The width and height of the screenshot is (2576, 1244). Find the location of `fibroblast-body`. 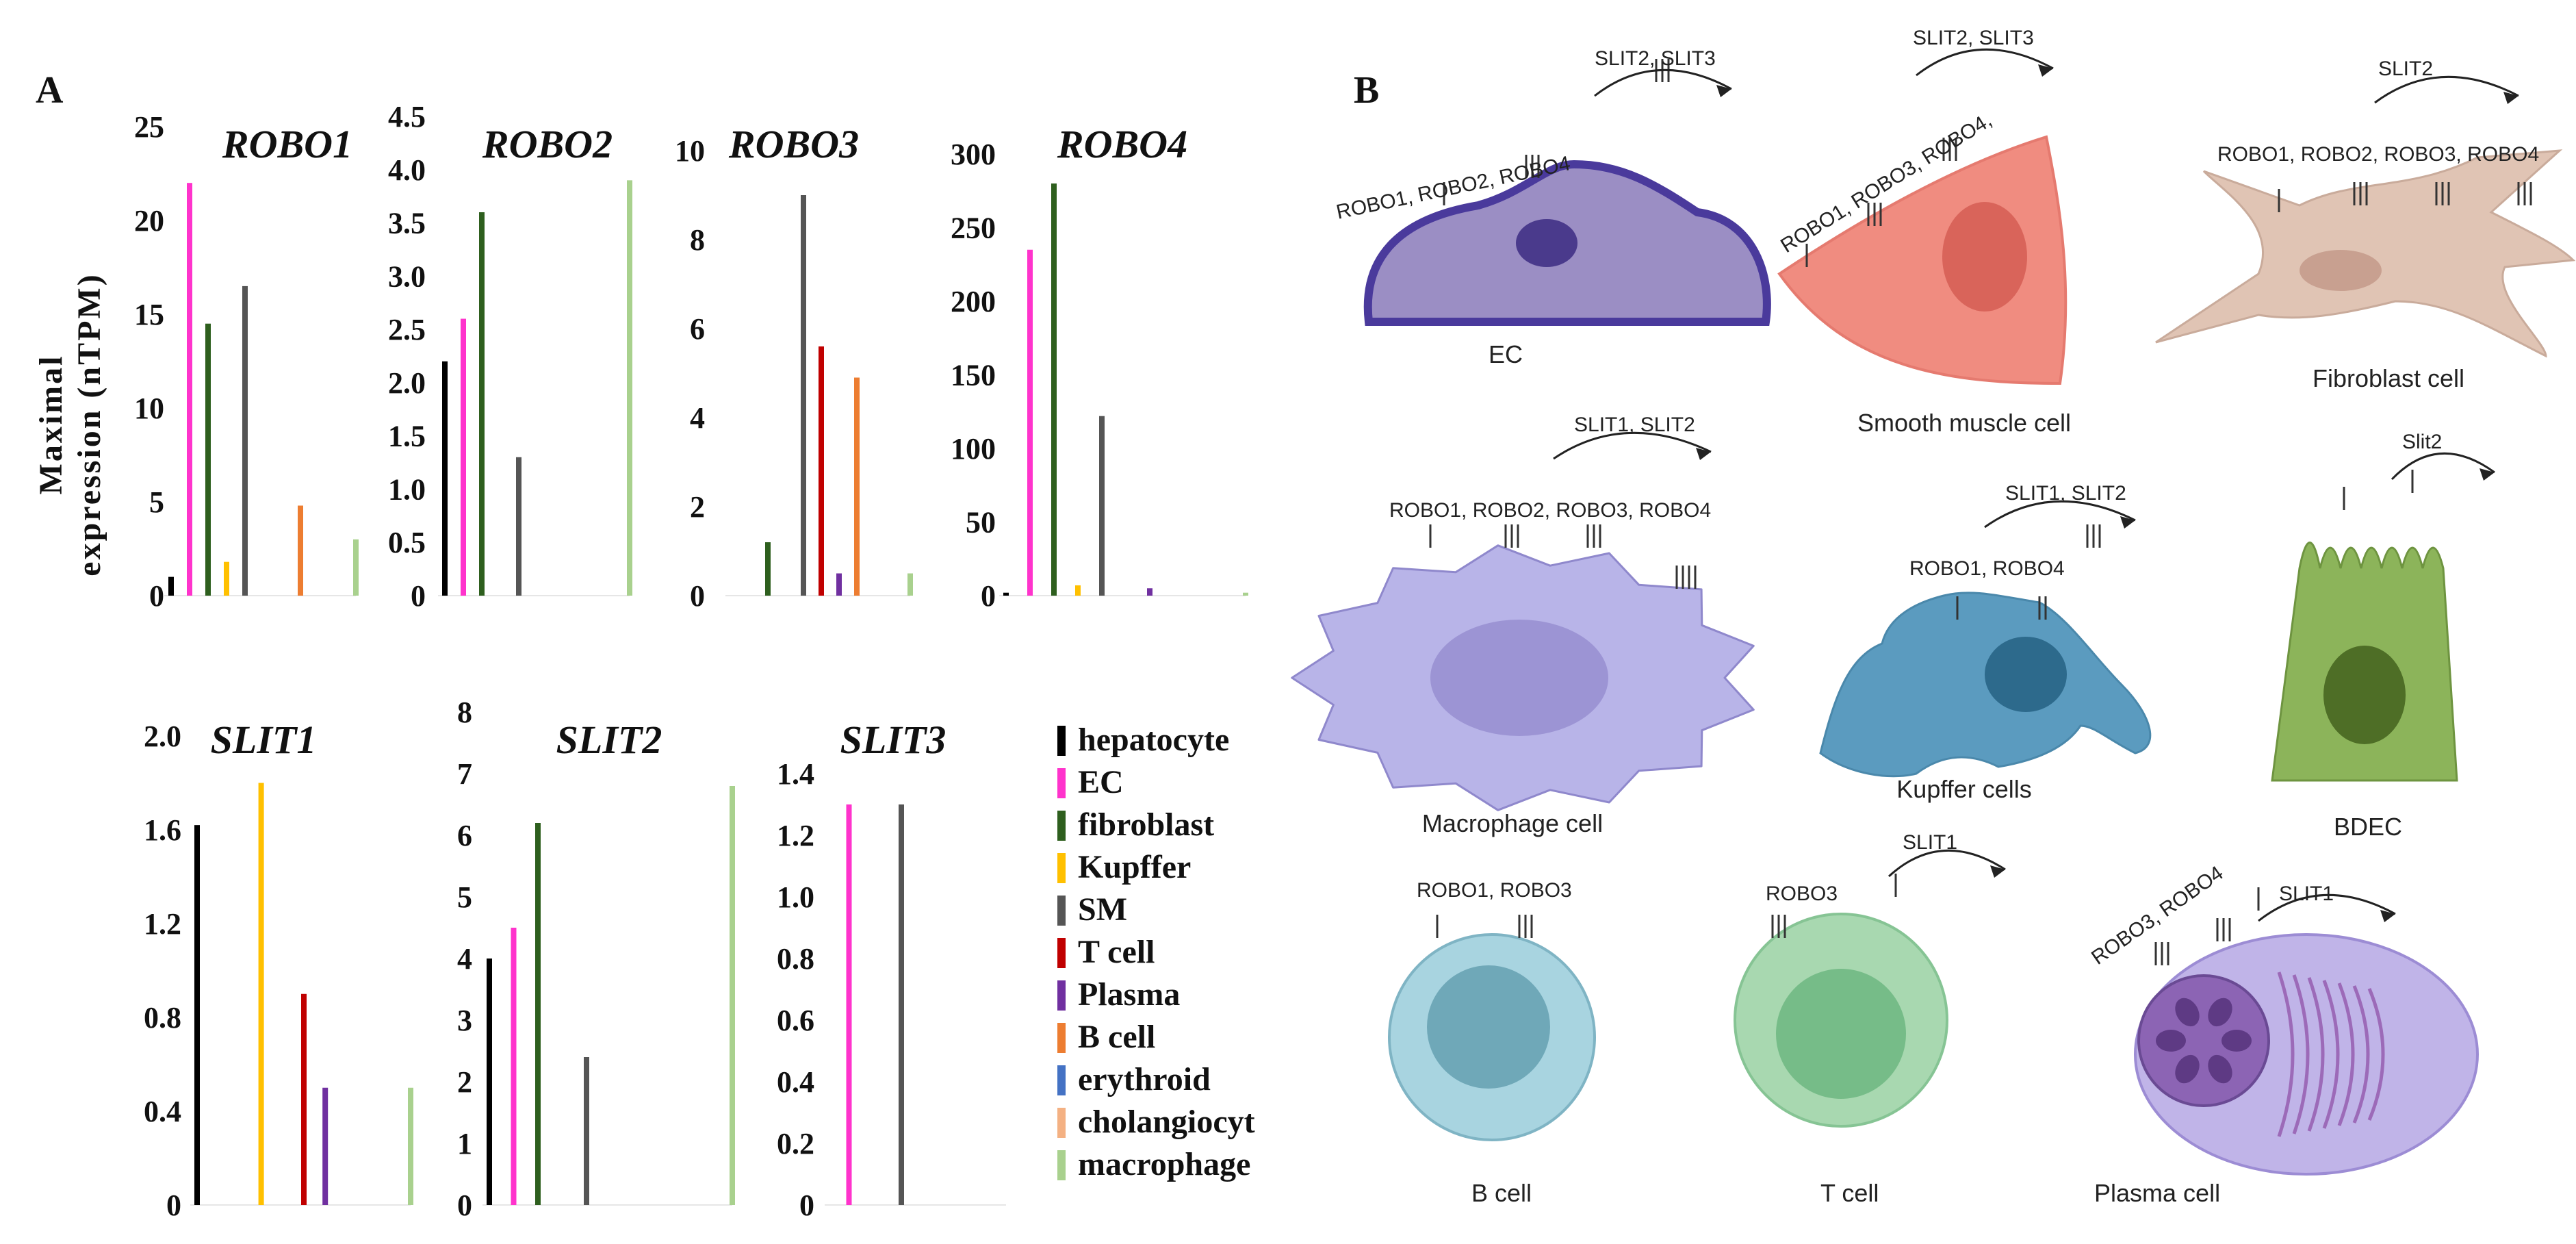

fibroblast-body is located at coordinates (2365, 253).